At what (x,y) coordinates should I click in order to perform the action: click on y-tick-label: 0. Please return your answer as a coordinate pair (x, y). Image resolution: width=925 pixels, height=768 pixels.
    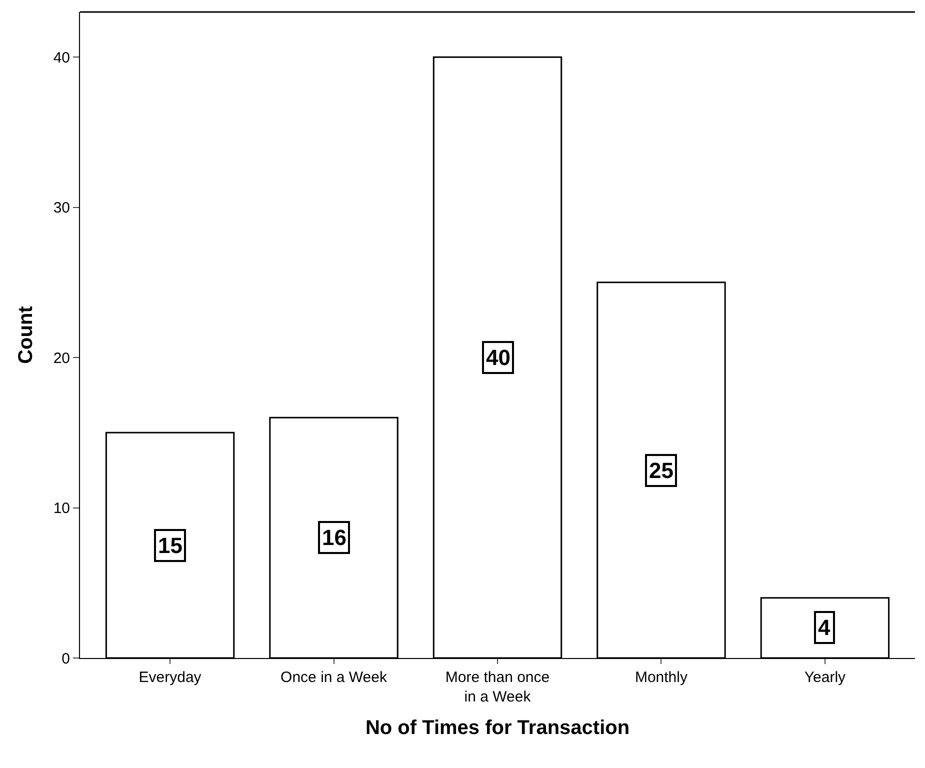
    Looking at the image, I should click on (66, 659).